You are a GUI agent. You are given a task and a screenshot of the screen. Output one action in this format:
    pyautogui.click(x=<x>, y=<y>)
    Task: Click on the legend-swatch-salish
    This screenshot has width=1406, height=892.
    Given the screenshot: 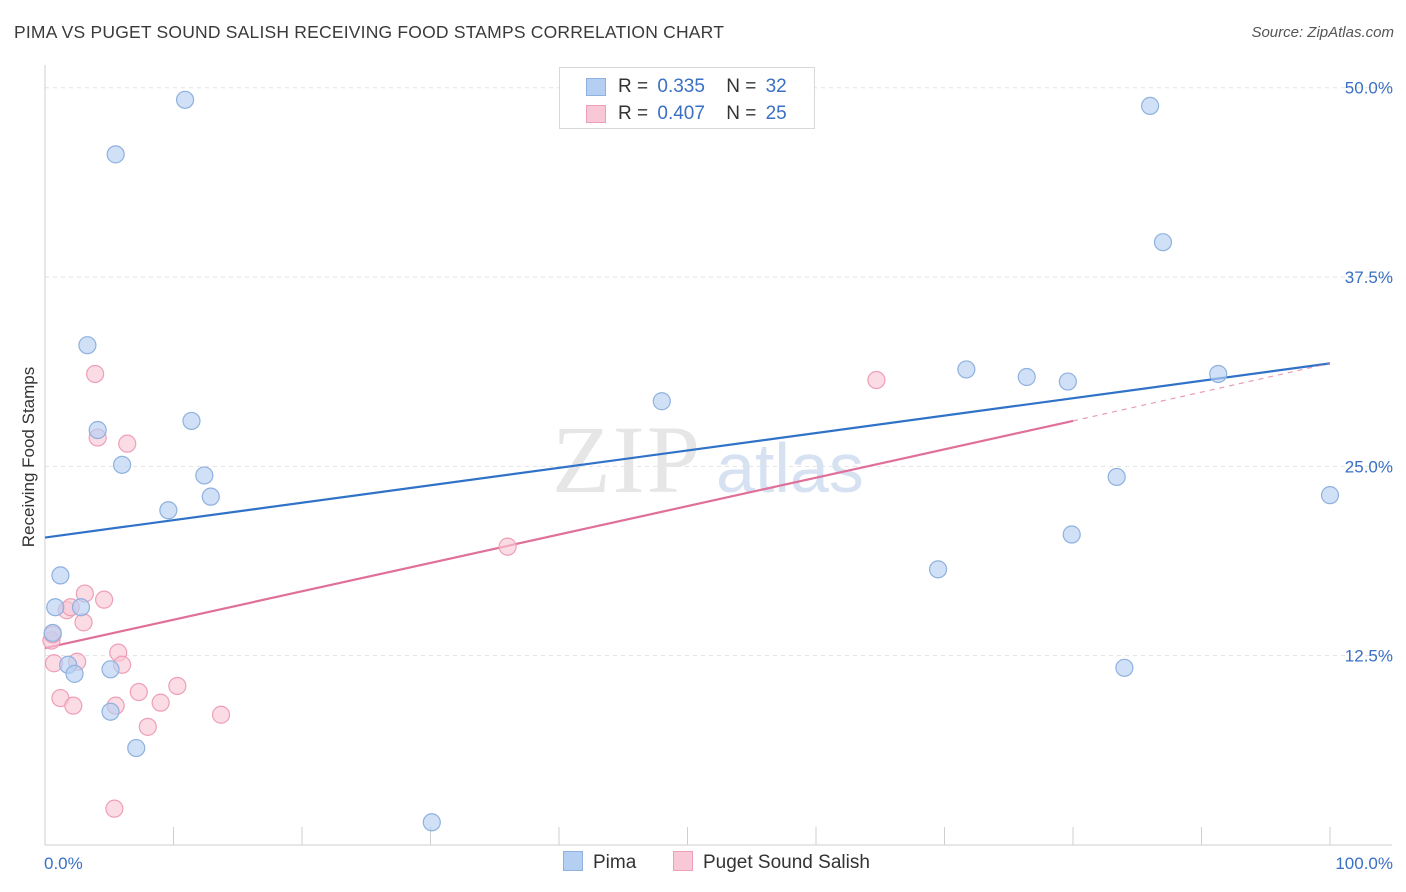 What is the action you would take?
    pyautogui.click(x=596, y=114)
    